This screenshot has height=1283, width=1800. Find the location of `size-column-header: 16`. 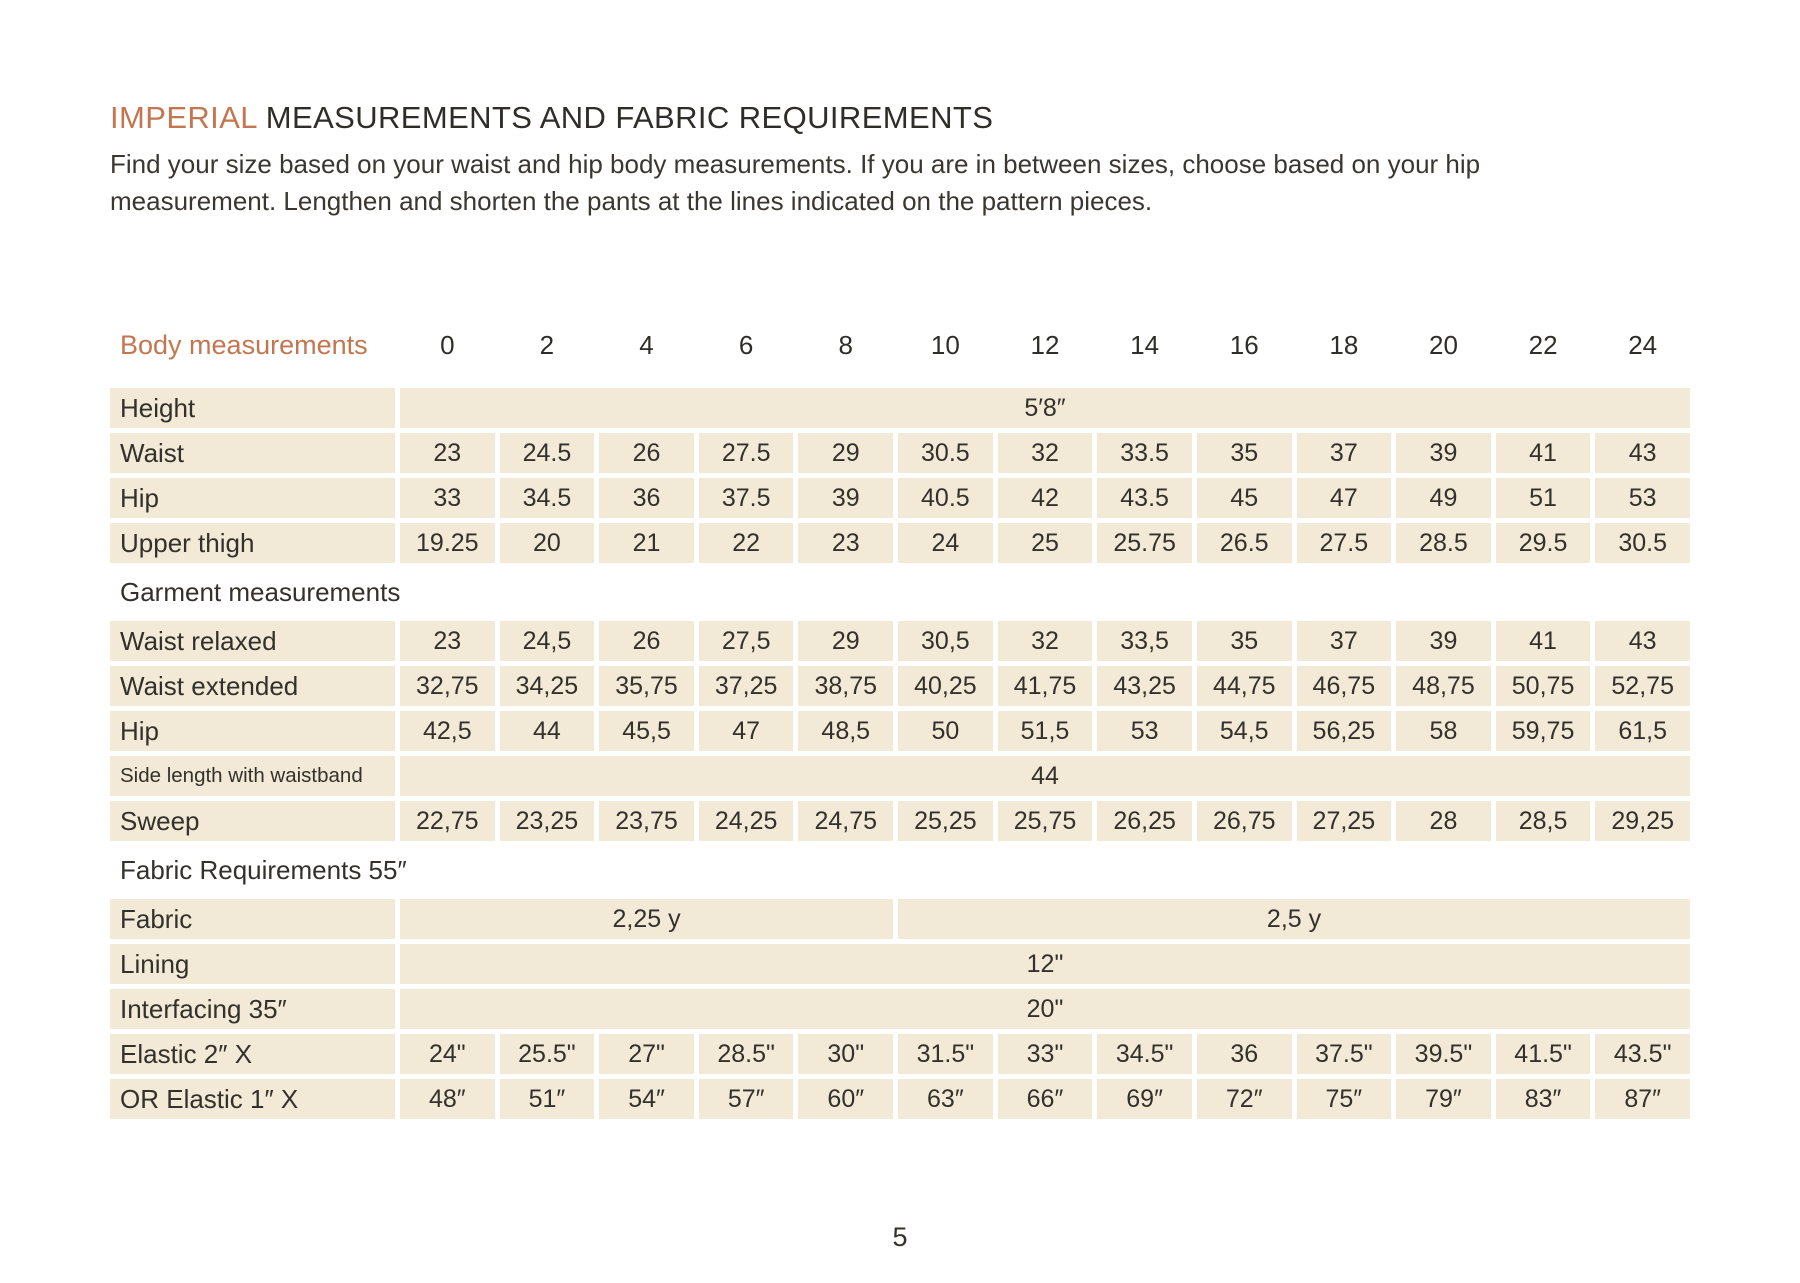

size-column-header: 16 is located at coordinates (1244, 345).